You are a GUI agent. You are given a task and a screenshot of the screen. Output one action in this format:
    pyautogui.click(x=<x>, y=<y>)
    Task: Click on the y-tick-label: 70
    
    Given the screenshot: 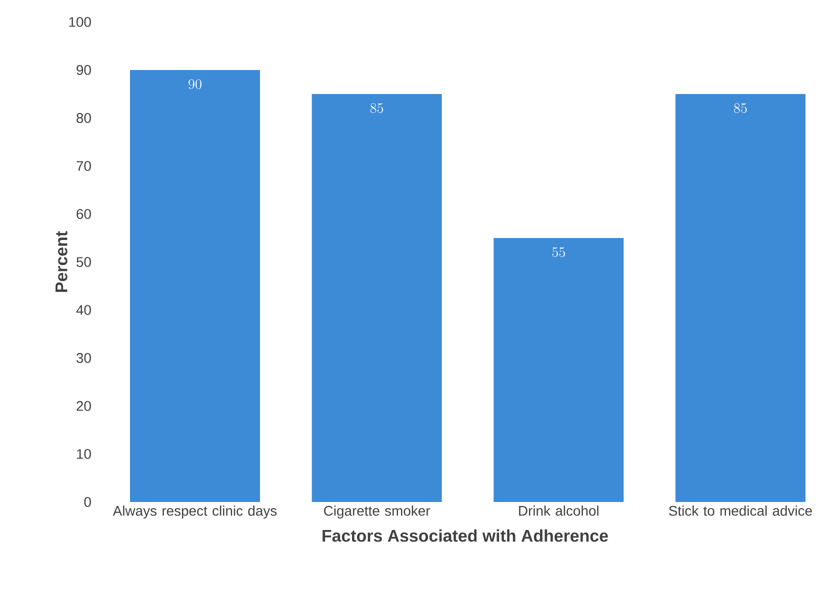 What is the action you would take?
    pyautogui.click(x=83, y=166)
    